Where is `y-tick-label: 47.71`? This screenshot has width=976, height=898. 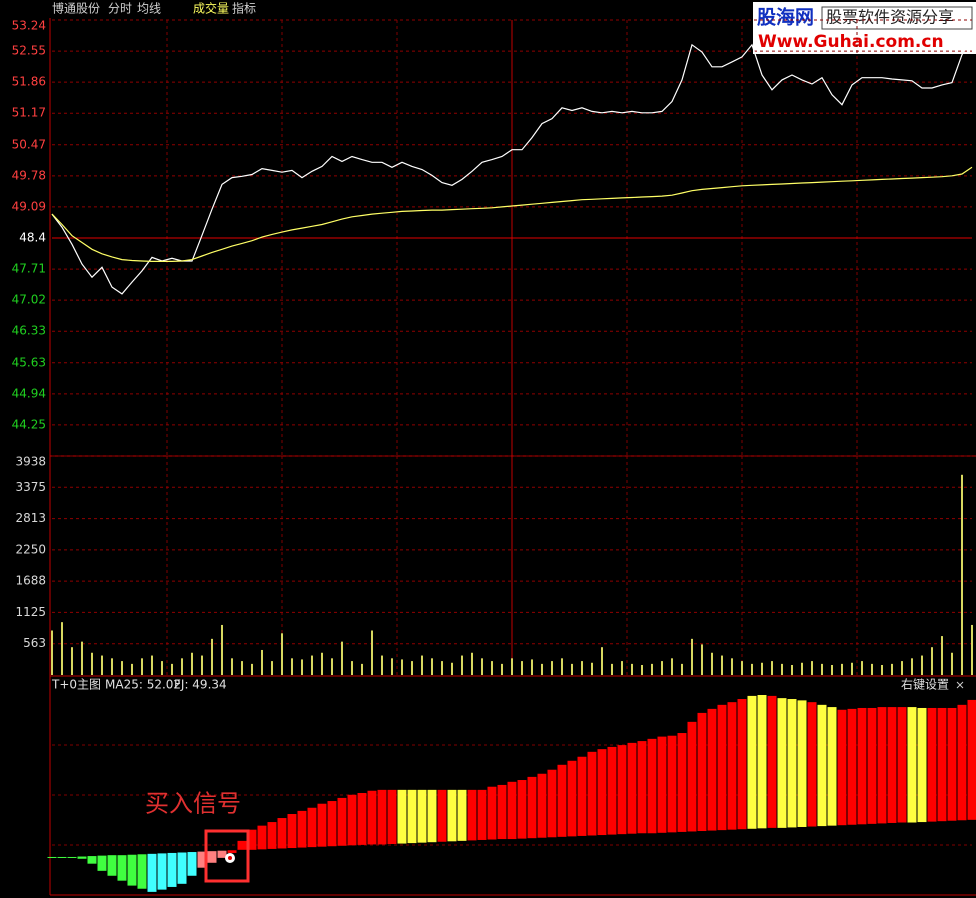 y-tick-label: 47.71 is located at coordinates (29, 269).